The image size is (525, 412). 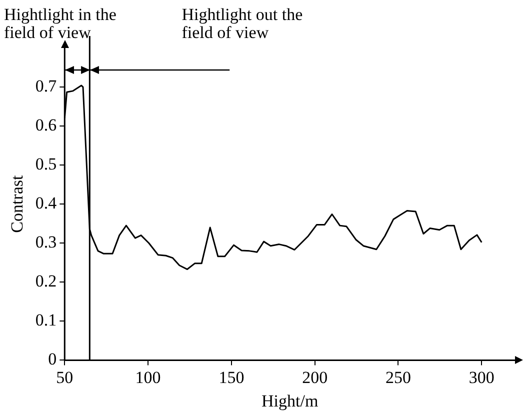 What do you see at coordinates (52, 359) in the screenshot?
I see `y-tick-label: 0` at bounding box center [52, 359].